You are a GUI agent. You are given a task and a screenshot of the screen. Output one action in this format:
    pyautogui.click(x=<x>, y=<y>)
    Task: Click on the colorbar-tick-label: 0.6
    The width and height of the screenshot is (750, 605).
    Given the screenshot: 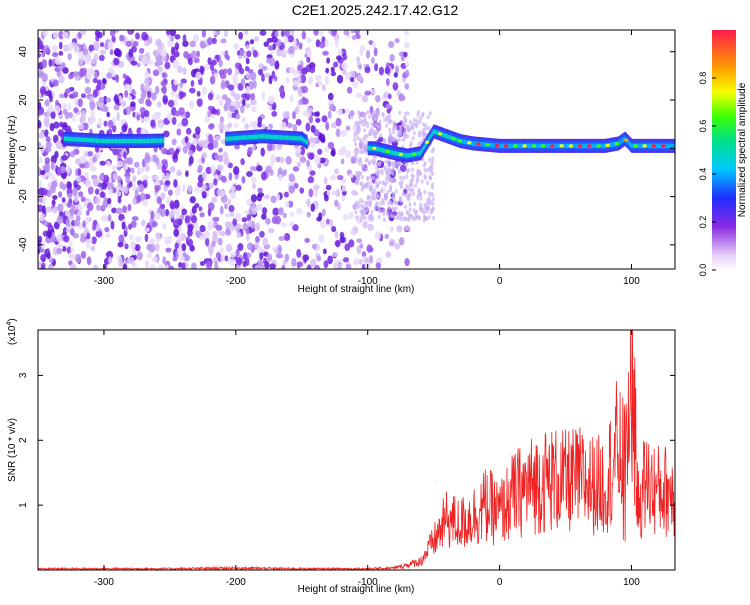 What is the action you would take?
    pyautogui.click(x=703, y=126)
    